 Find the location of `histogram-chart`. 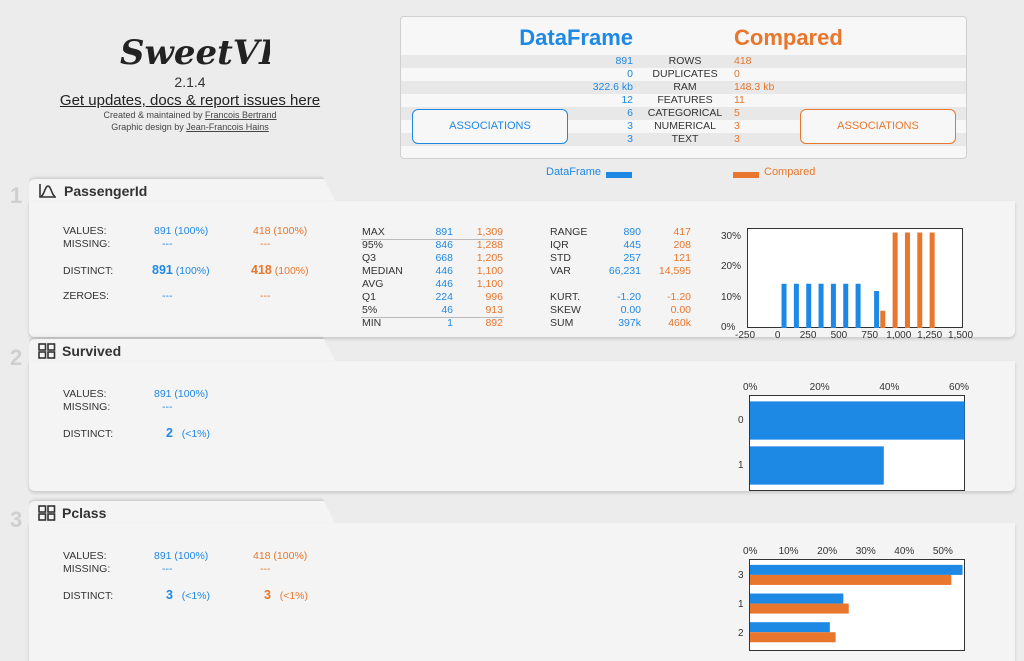

histogram-chart is located at coordinates (855, 278).